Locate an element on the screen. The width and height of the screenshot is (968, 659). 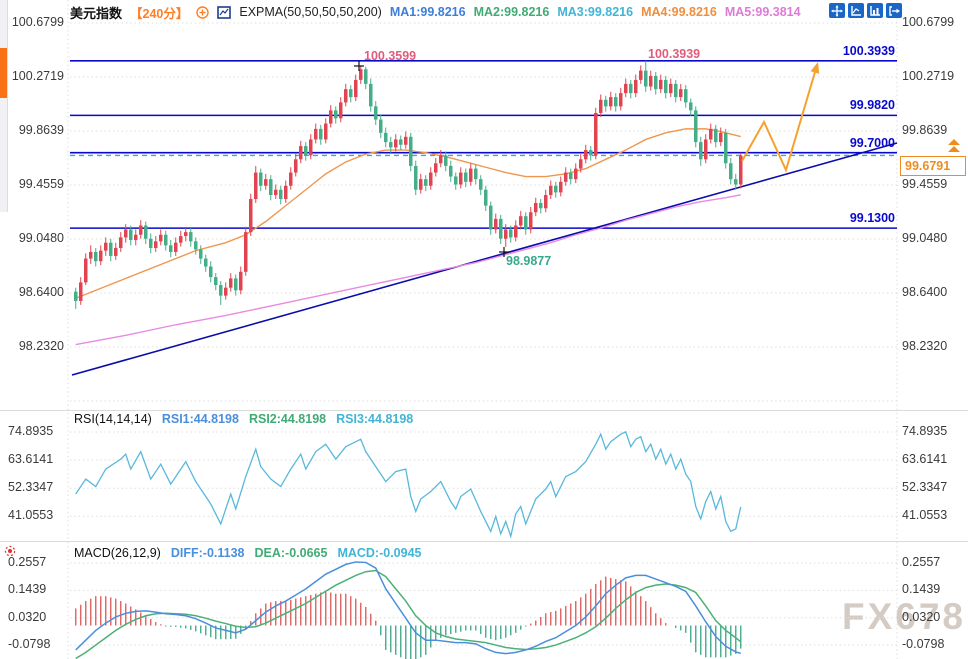
ma5-value: MA5:99.3814 is located at coordinates (762, 12).